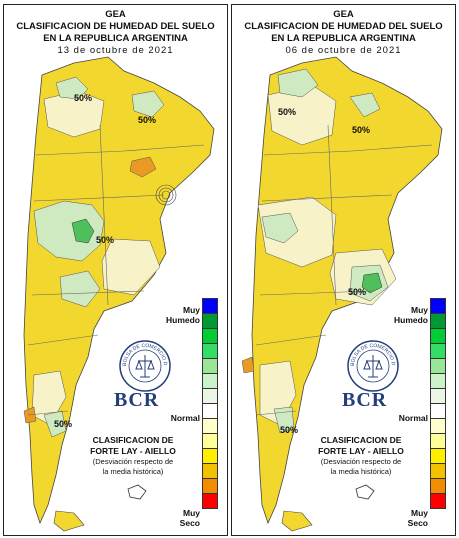  What do you see at coordinates (248, 365) in the screenshot?
I see `very-dry-coast` at bounding box center [248, 365].